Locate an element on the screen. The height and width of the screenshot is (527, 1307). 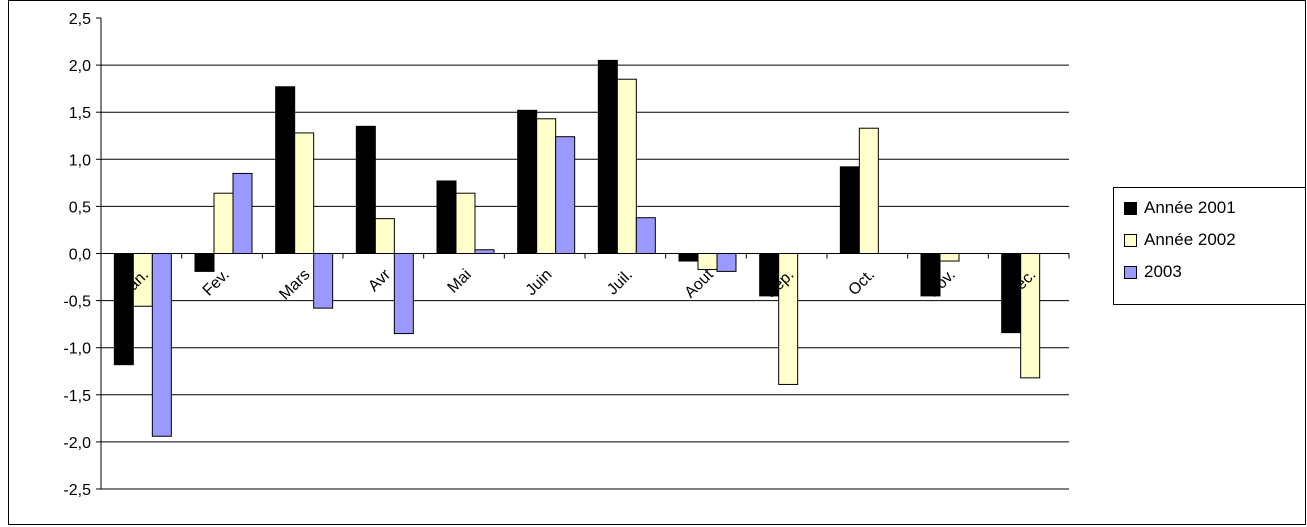
legend-label: Année 2001 is located at coordinates (1190, 207).